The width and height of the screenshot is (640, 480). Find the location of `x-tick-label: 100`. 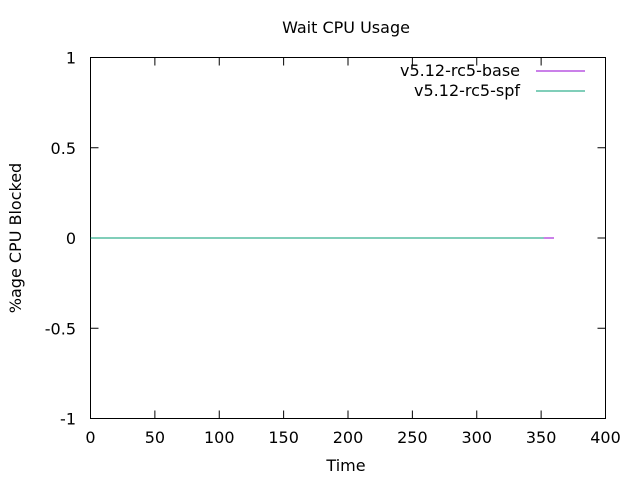

x-tick-label: 100 is located at coordinates (219, 437).